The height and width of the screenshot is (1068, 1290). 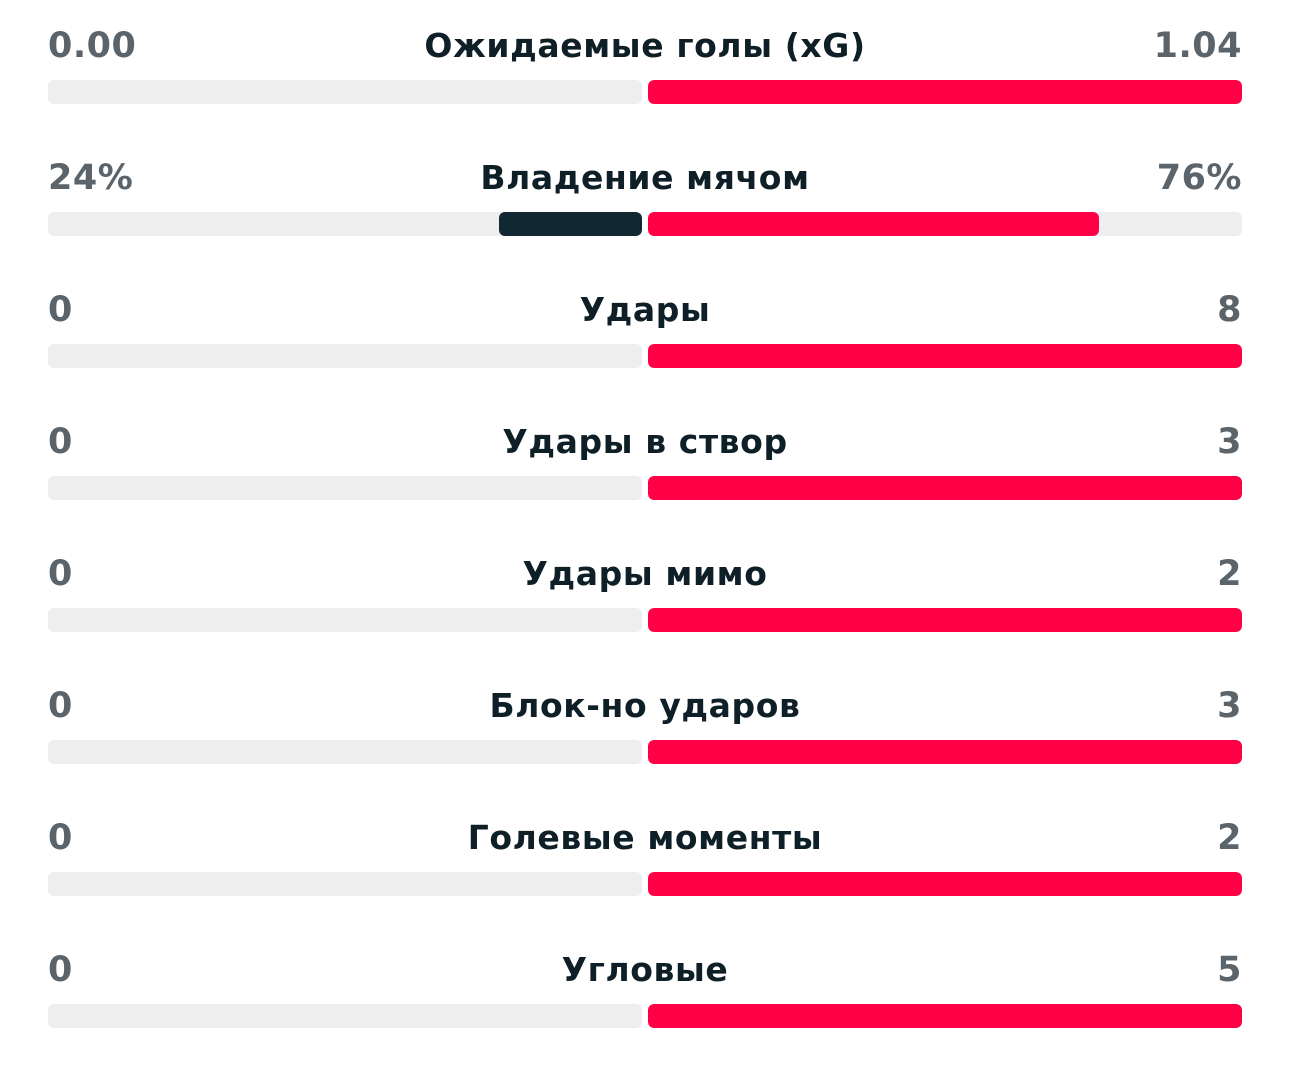 I want to click on home-value: 24%, so click(x=91, y=178).